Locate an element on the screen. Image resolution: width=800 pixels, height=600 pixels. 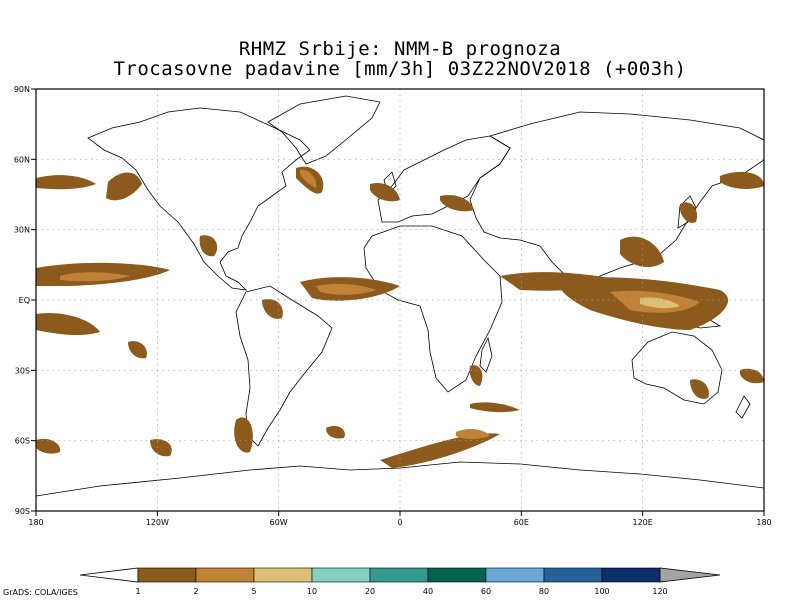
y-tick-label: EQ is located at coordinates (24, 300).